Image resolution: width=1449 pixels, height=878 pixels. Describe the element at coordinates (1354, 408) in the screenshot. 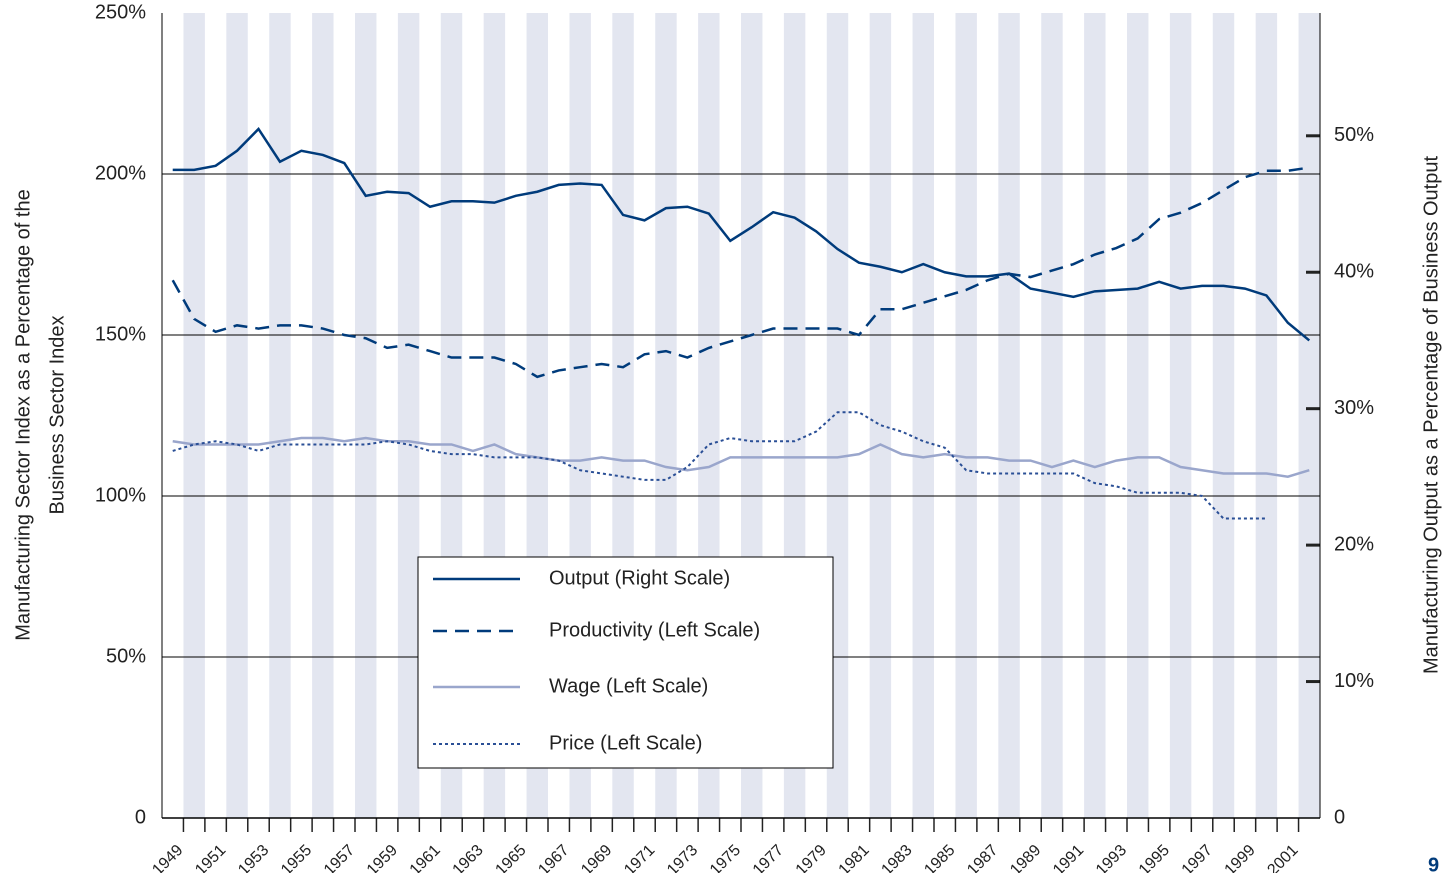

I see `y2-tick-label: 30%` at that location.